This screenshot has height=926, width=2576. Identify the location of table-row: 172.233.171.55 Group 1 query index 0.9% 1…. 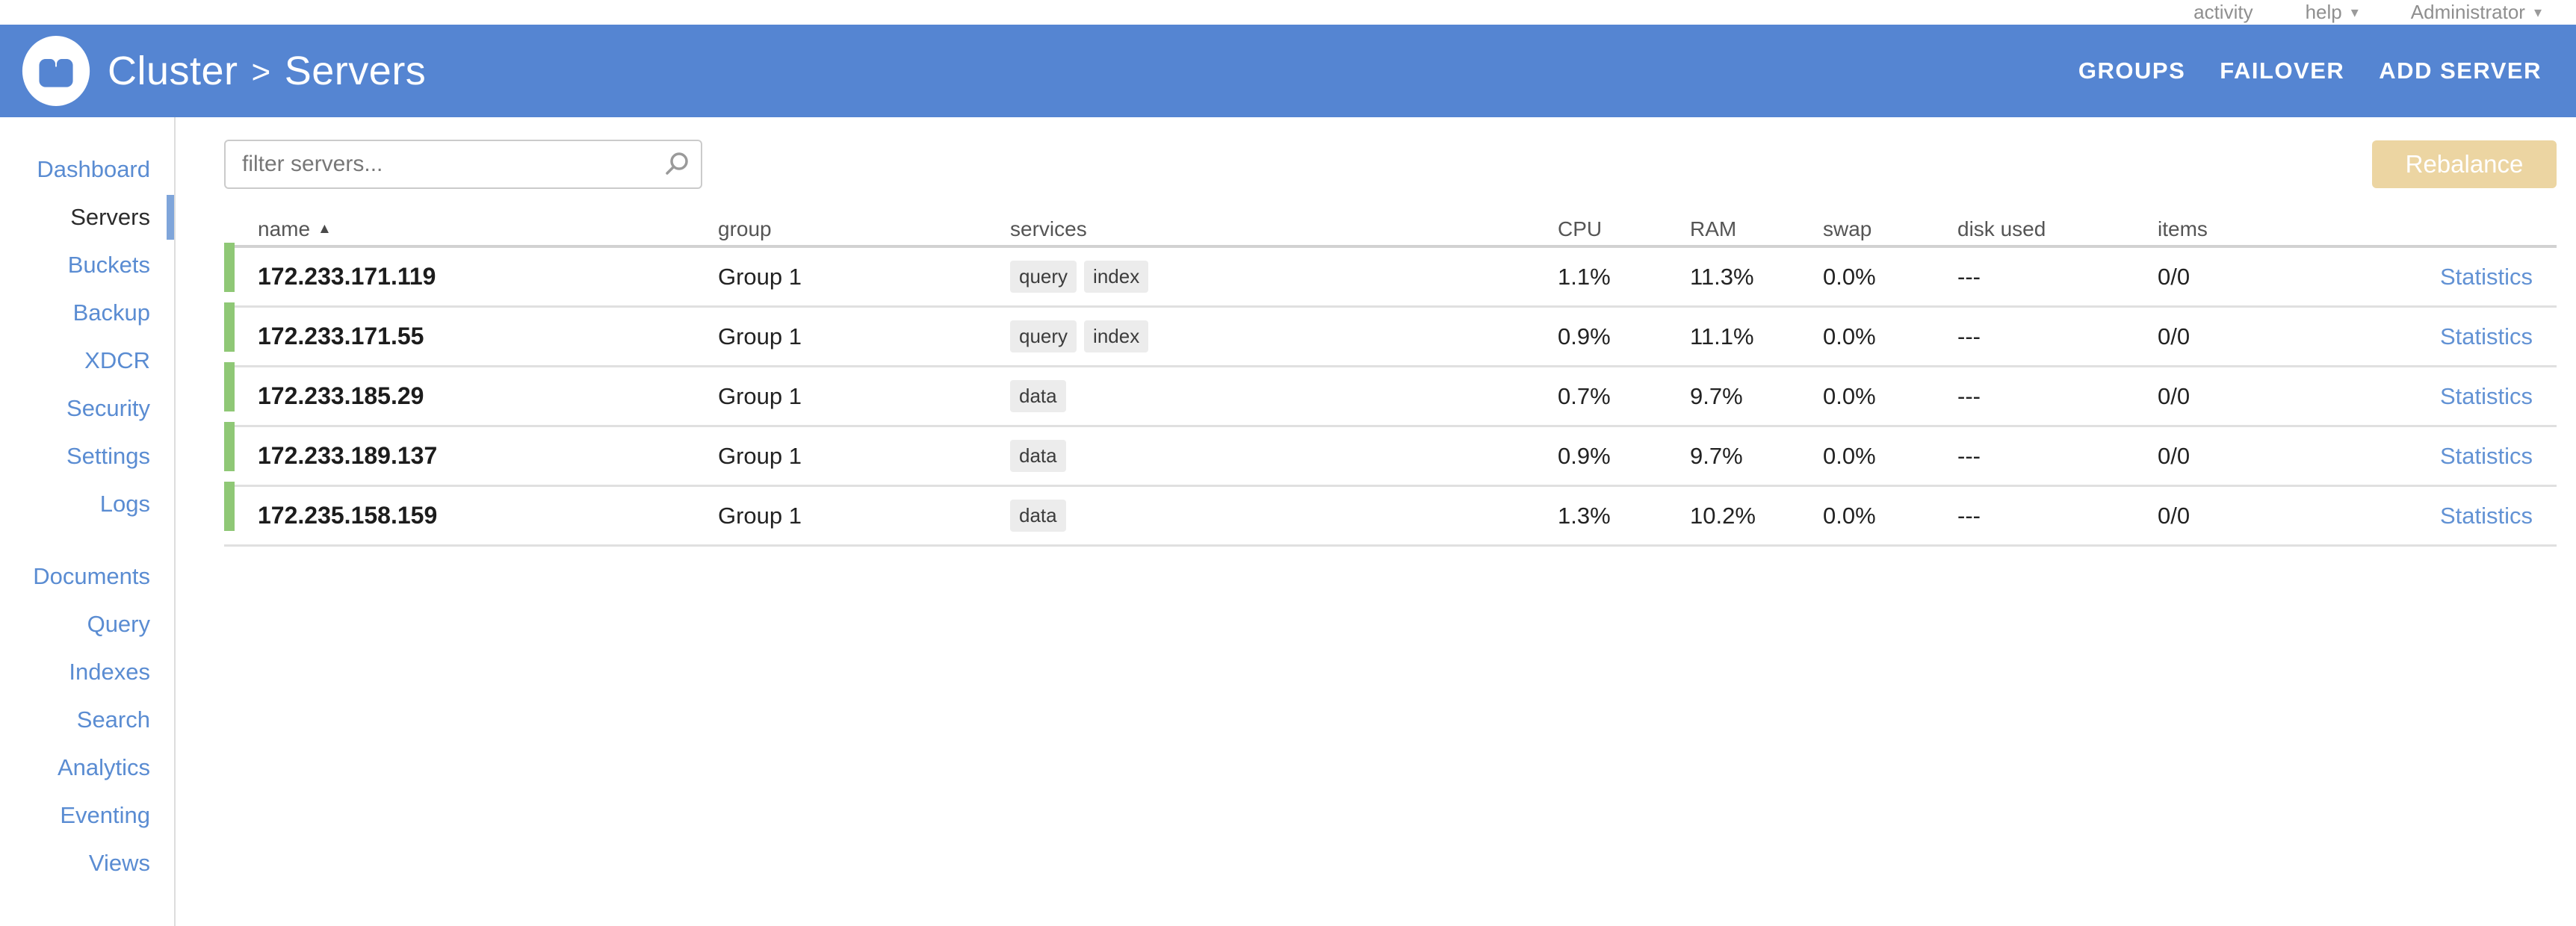
(1390, 335).